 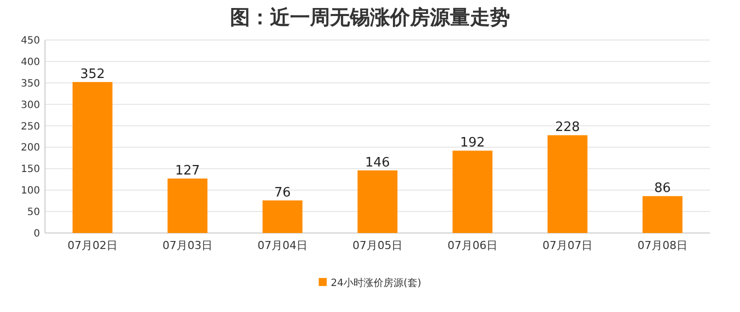 What do you see at coordinates (30, 126) in the screenshot?
I see `y-tick-label: 250` at bounding box center [30, 126].